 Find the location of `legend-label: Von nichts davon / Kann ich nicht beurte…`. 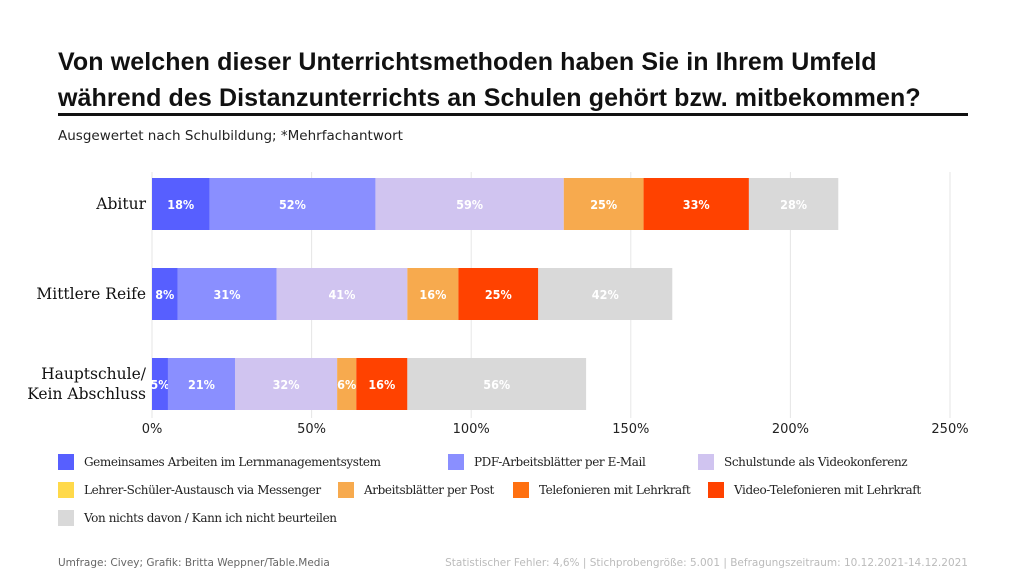

legend-label: Von nichts davon / Kann ich nicht beurte… is located at coordinates (210, 518).